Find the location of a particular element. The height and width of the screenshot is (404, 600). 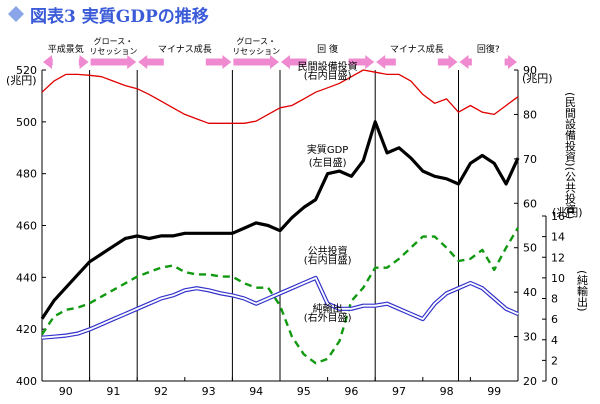

annotation: 実質GDP is located at coordinates (327, 149).